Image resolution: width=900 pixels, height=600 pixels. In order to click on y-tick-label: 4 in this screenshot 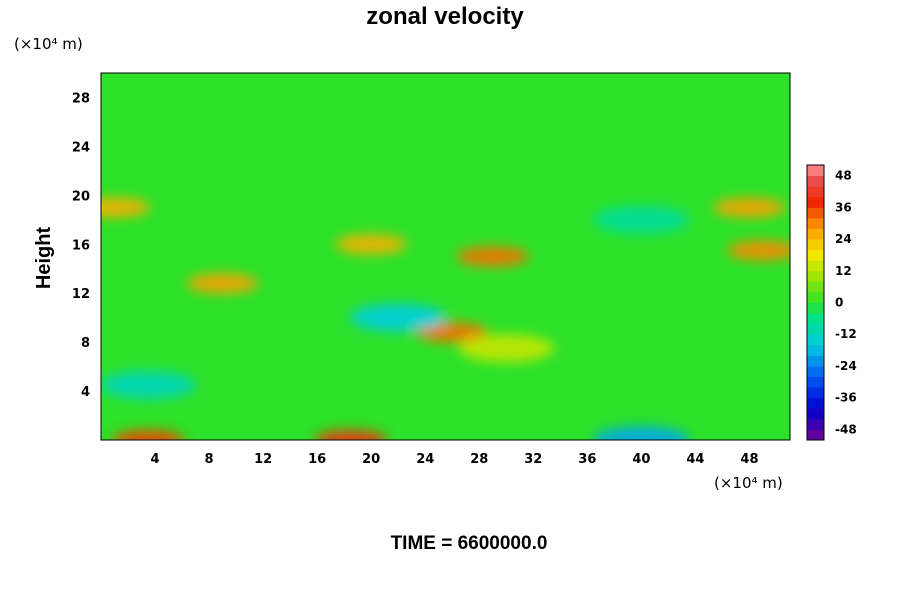, I will do `click(85, 392)`.